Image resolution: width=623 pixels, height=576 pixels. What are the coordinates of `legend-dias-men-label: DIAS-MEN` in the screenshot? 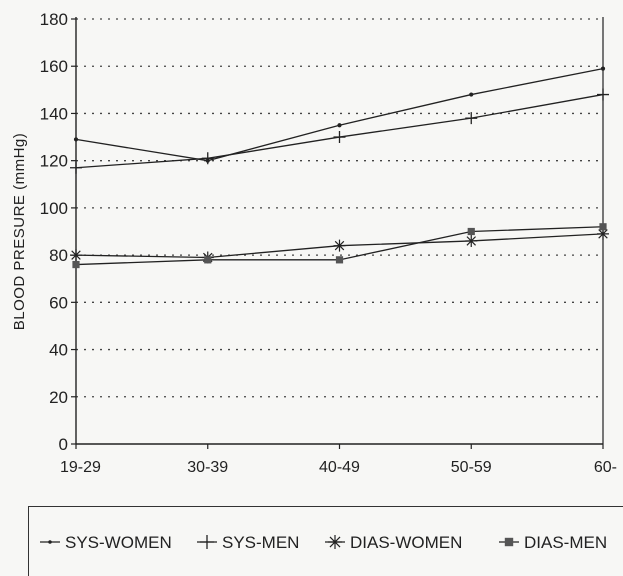 It's located at (565, 542).